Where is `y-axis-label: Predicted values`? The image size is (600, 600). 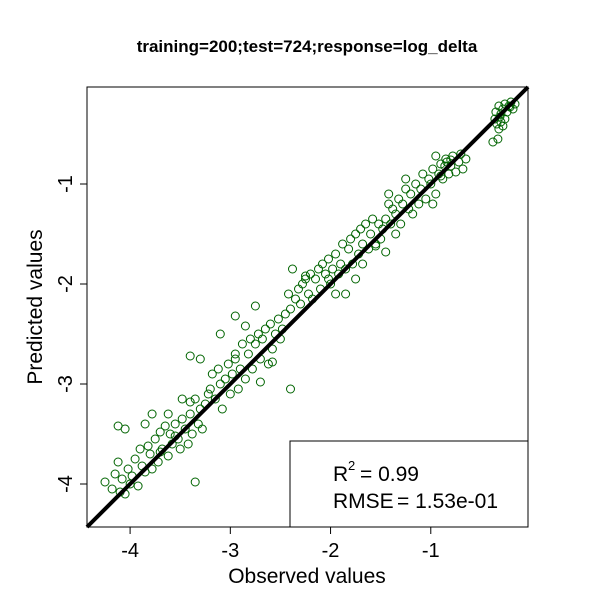 y-axis-label: Predicted values is located at coordinates (35, 306).